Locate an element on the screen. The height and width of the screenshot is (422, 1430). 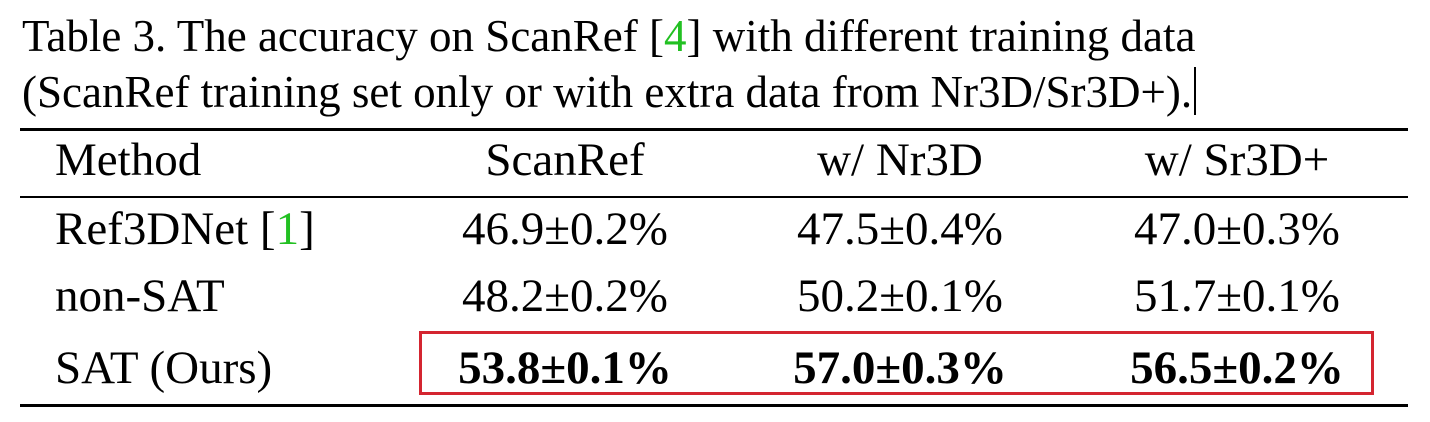
method-text: ] is located at coordinates (307, 229).